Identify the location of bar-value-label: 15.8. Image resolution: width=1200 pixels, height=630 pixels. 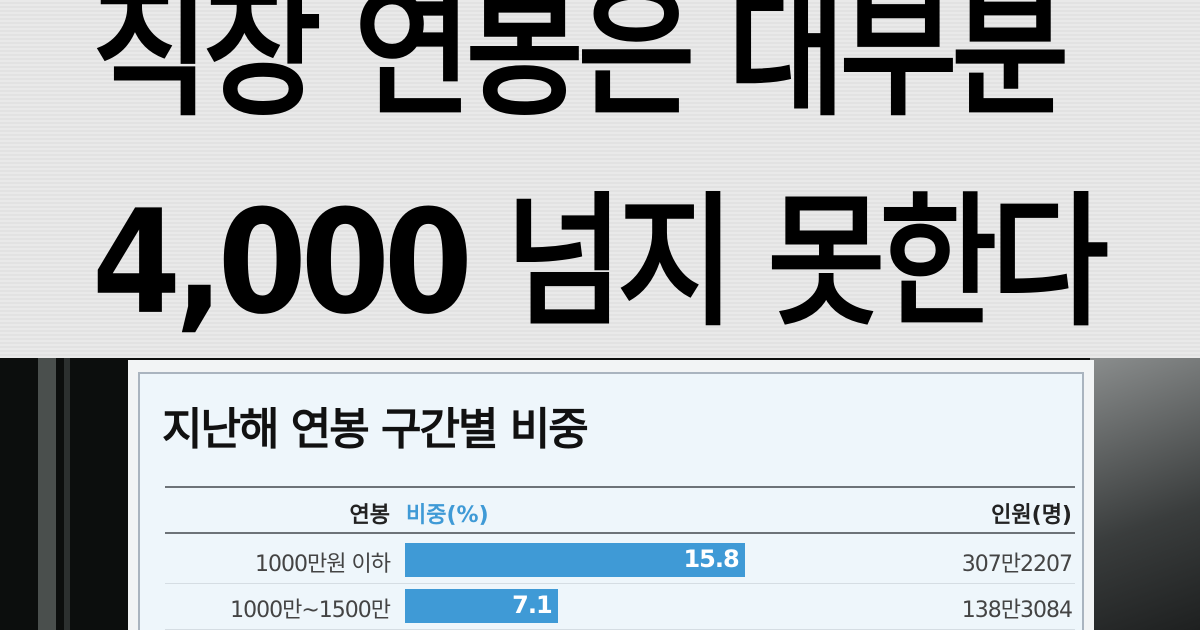
(711, 559).